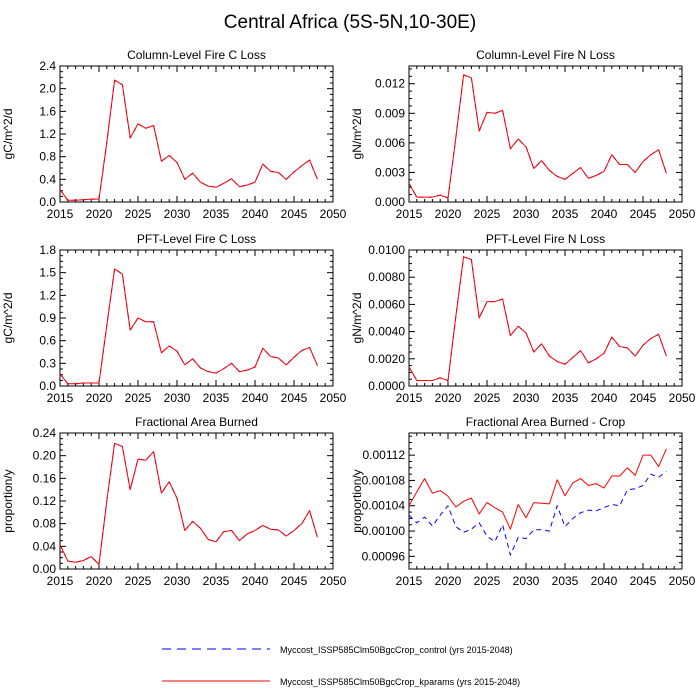 This screenshot has width=700, height=700. What do you see at coordinates (390, 84) in the screenshot?
I see `y-tick-label: 0.012` at bounding box center [390, 84].